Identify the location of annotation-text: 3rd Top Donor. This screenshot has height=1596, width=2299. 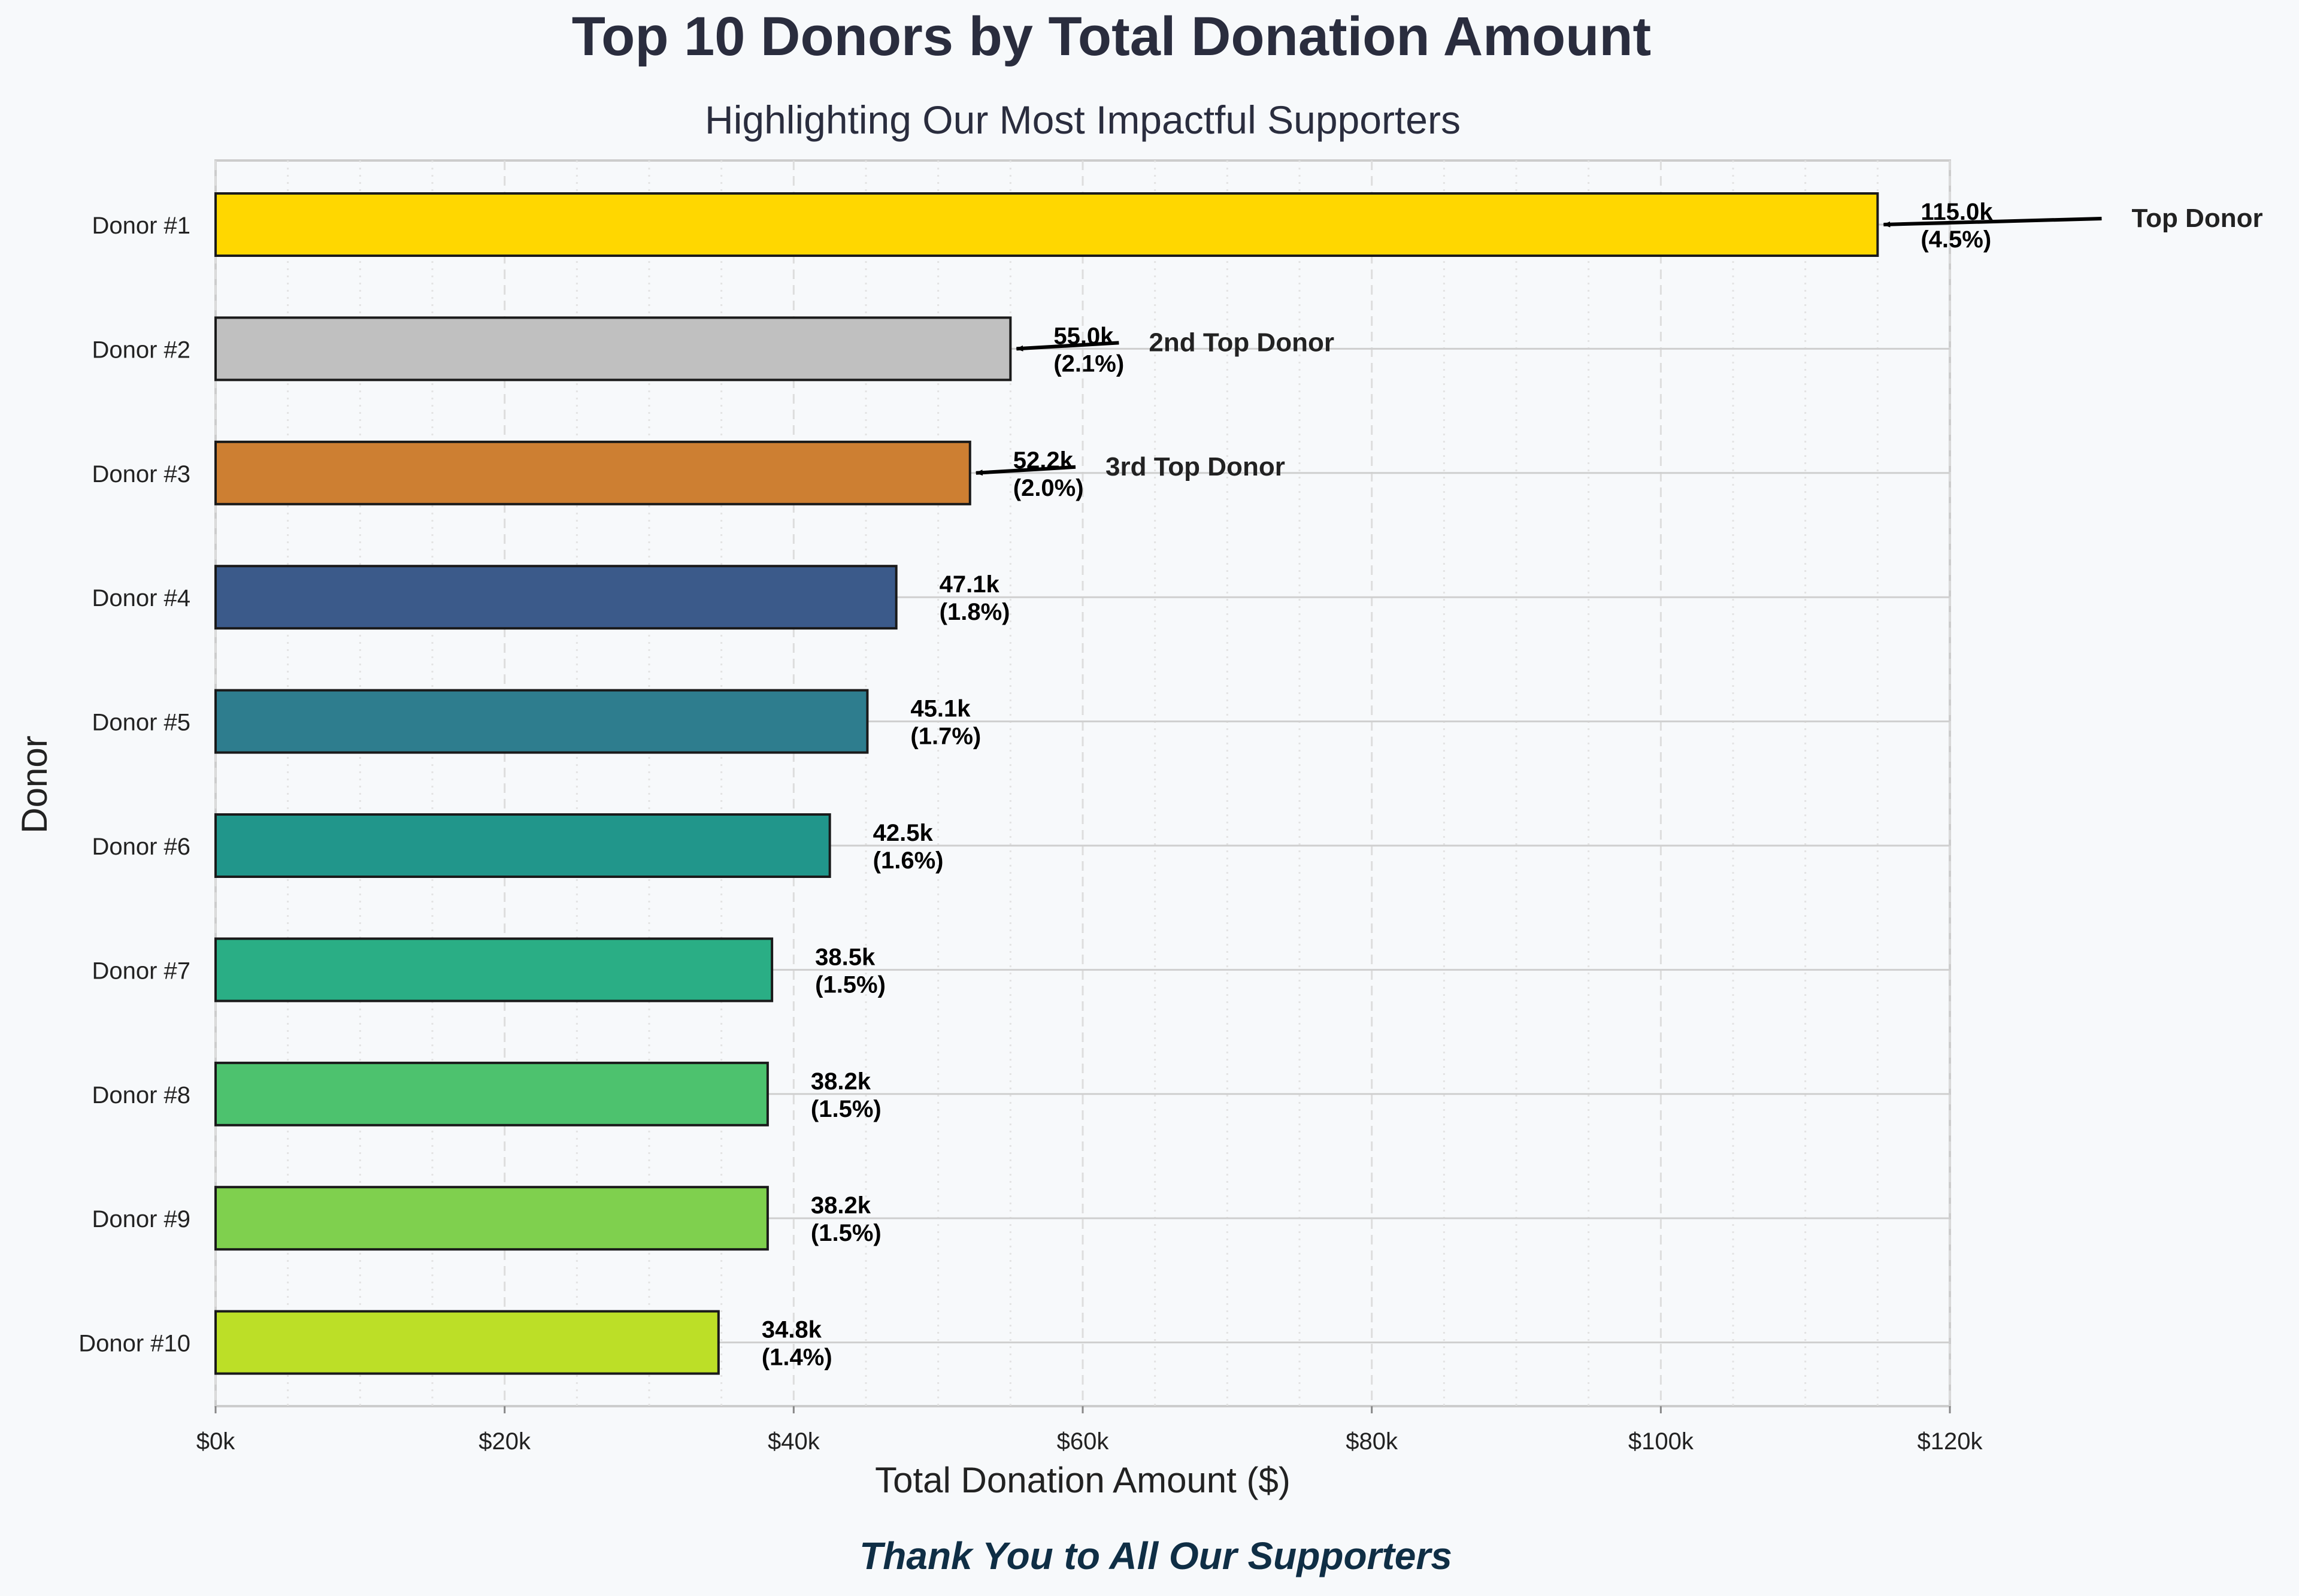
(1195, 466).